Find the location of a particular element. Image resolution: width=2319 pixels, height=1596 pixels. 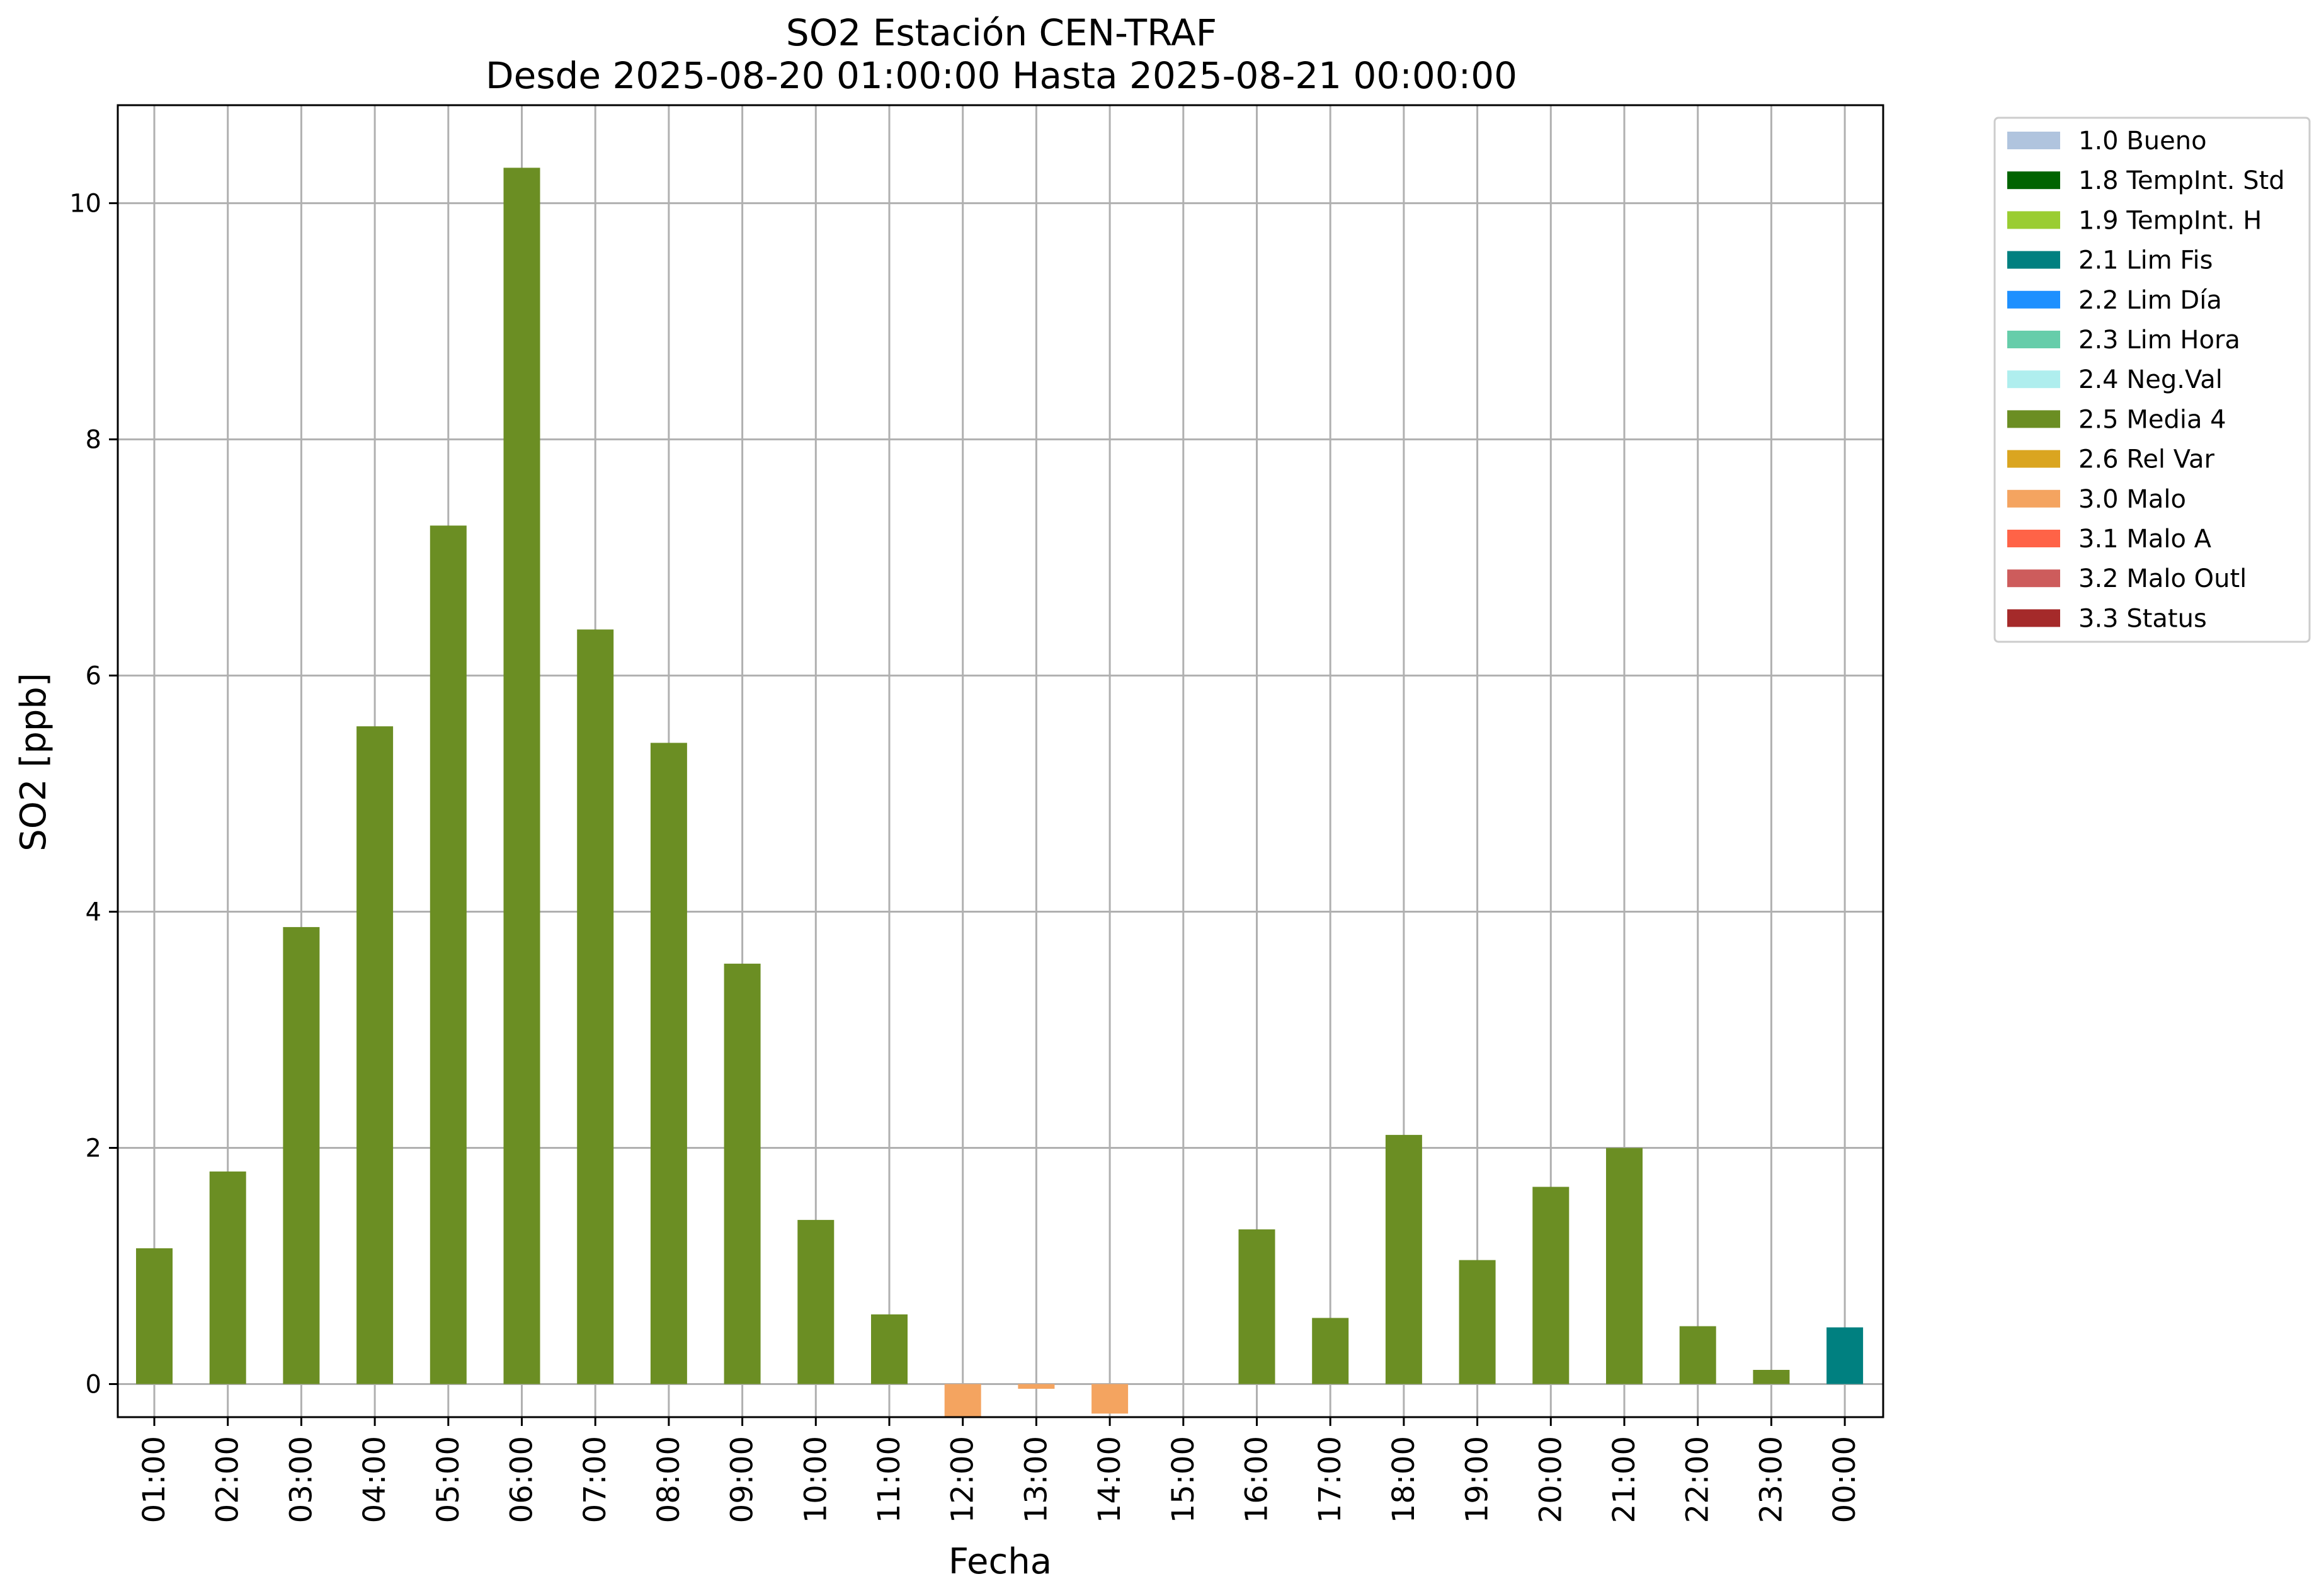

x-tick-label: 01:00 is located at coordinates (154, 1479).